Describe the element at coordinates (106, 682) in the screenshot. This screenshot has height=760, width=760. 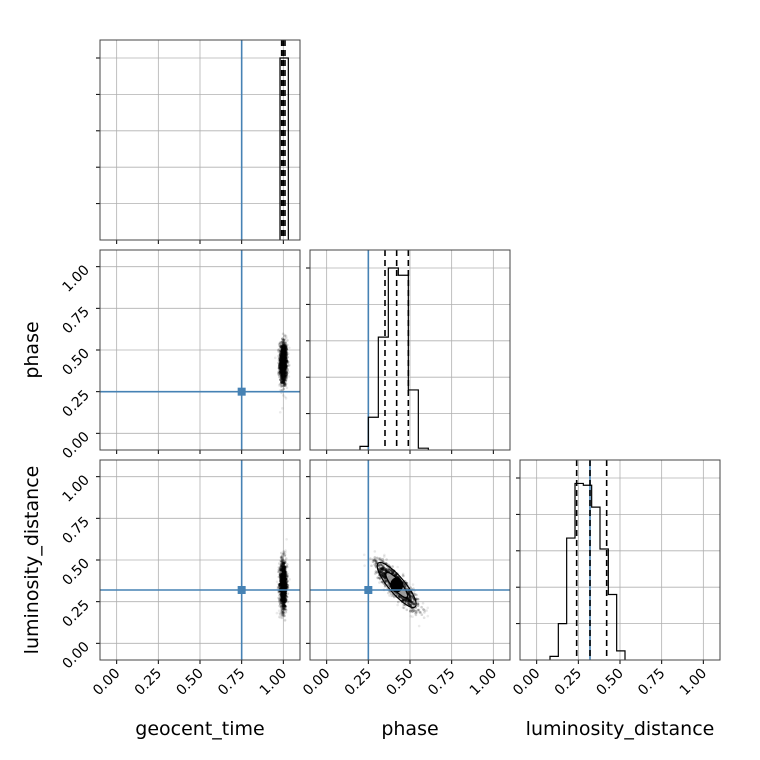
I see `x-tick-label: 0.00` at that location.